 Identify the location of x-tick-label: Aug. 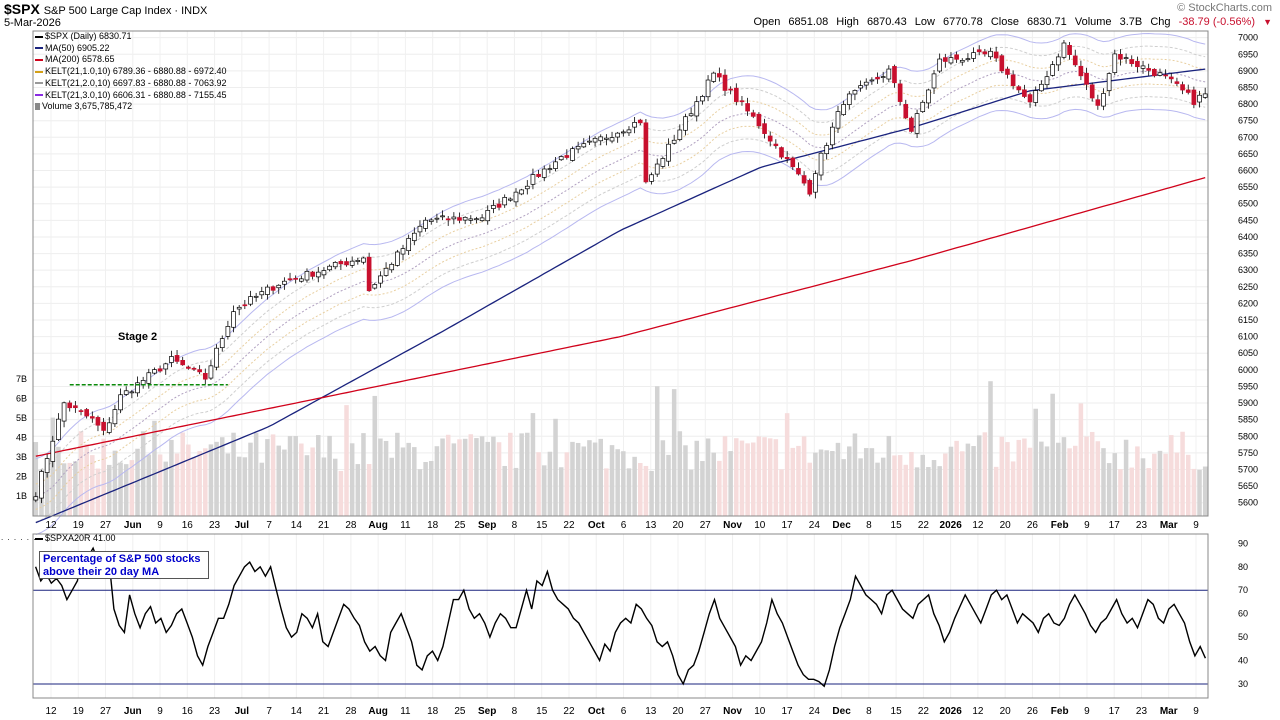
(377, 525).